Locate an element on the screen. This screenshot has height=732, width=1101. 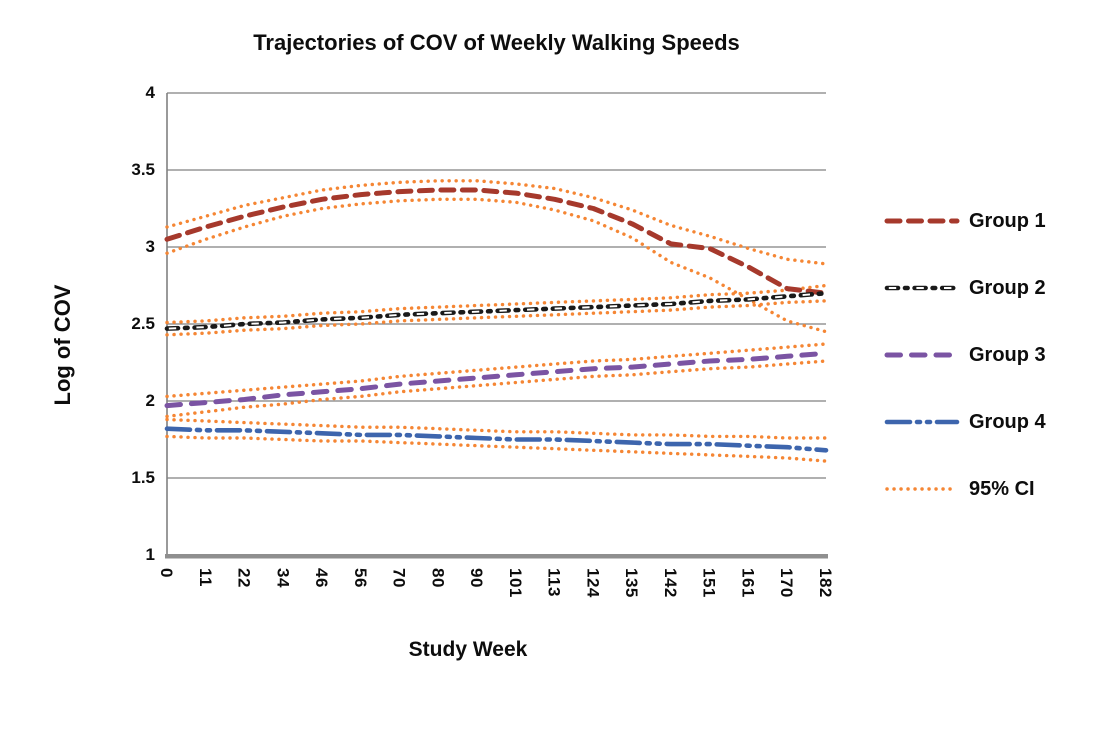
legend-item-group4: Group 4 is located at coordinates (991, 422).